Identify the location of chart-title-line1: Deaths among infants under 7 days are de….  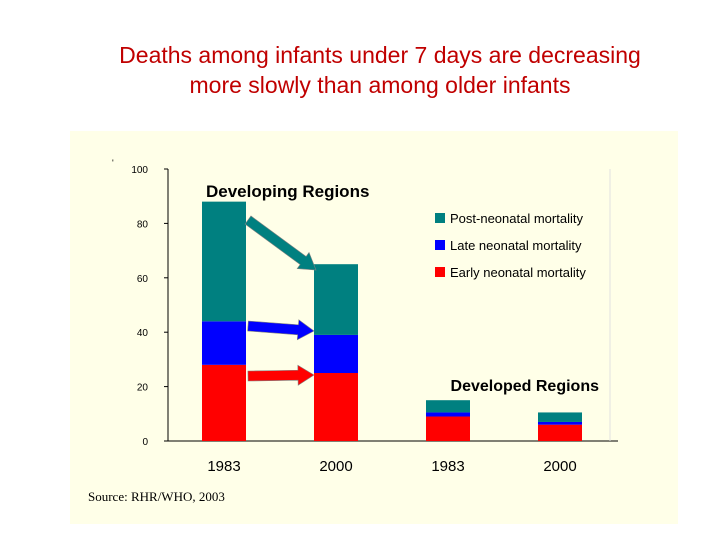
(380, 55).